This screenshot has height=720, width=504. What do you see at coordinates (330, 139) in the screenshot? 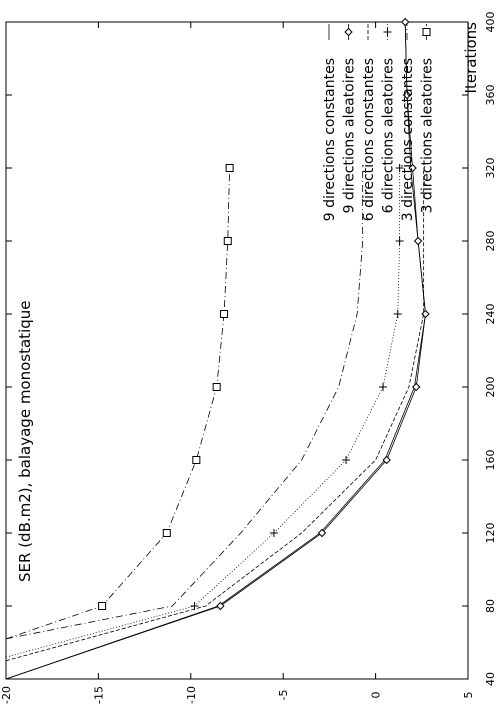
I see `legend-label: 9 directions constantes` at bounding box center [330, 139].